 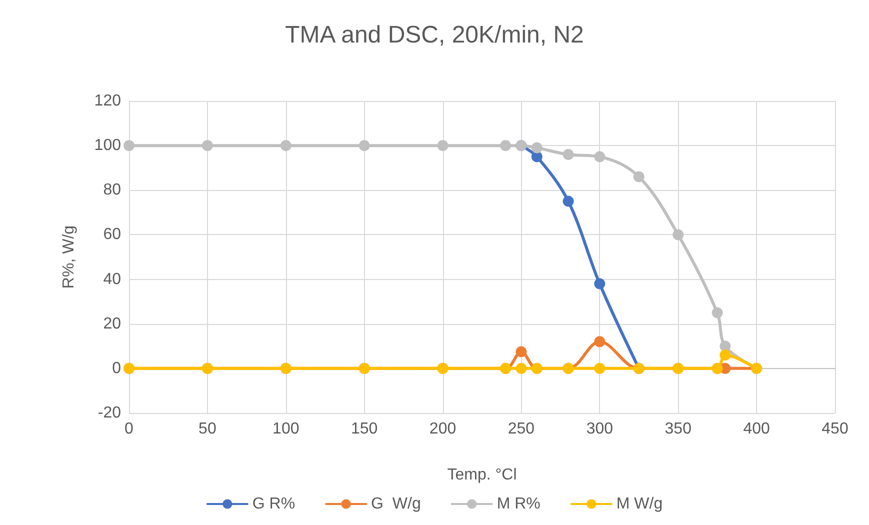 I want to click on y-tick-label: 20, so click(x=112, y=323).